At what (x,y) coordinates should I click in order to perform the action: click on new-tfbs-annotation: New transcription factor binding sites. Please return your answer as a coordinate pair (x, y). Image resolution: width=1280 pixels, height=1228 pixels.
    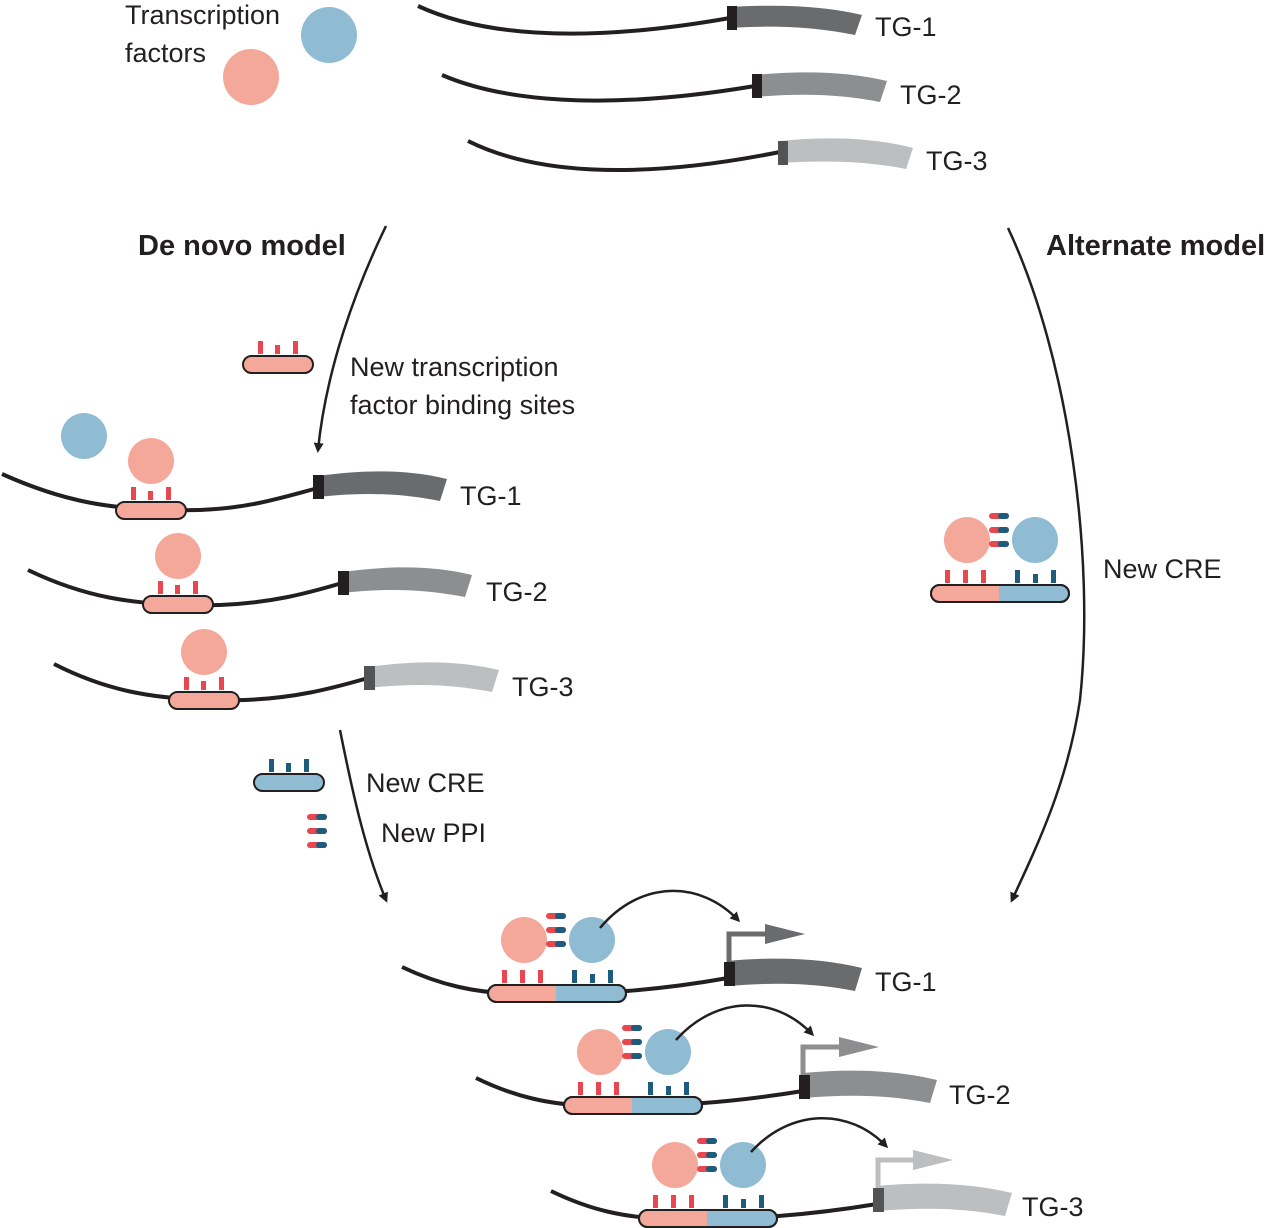
    Looking at the image, I should click on (408, 380).